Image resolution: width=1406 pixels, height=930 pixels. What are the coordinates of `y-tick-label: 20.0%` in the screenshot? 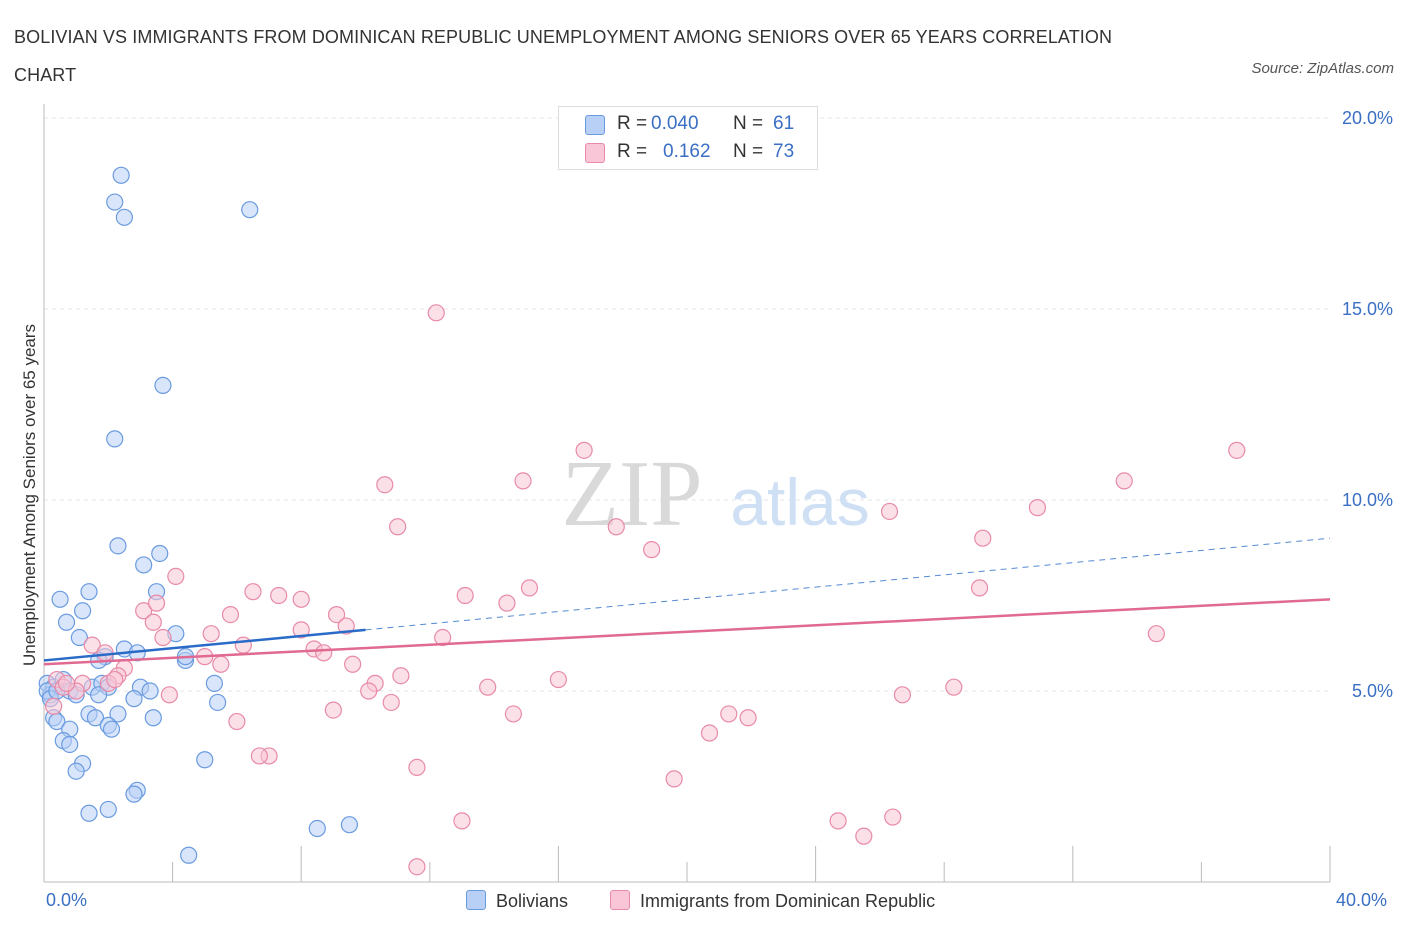 It's located at (1367, 118).